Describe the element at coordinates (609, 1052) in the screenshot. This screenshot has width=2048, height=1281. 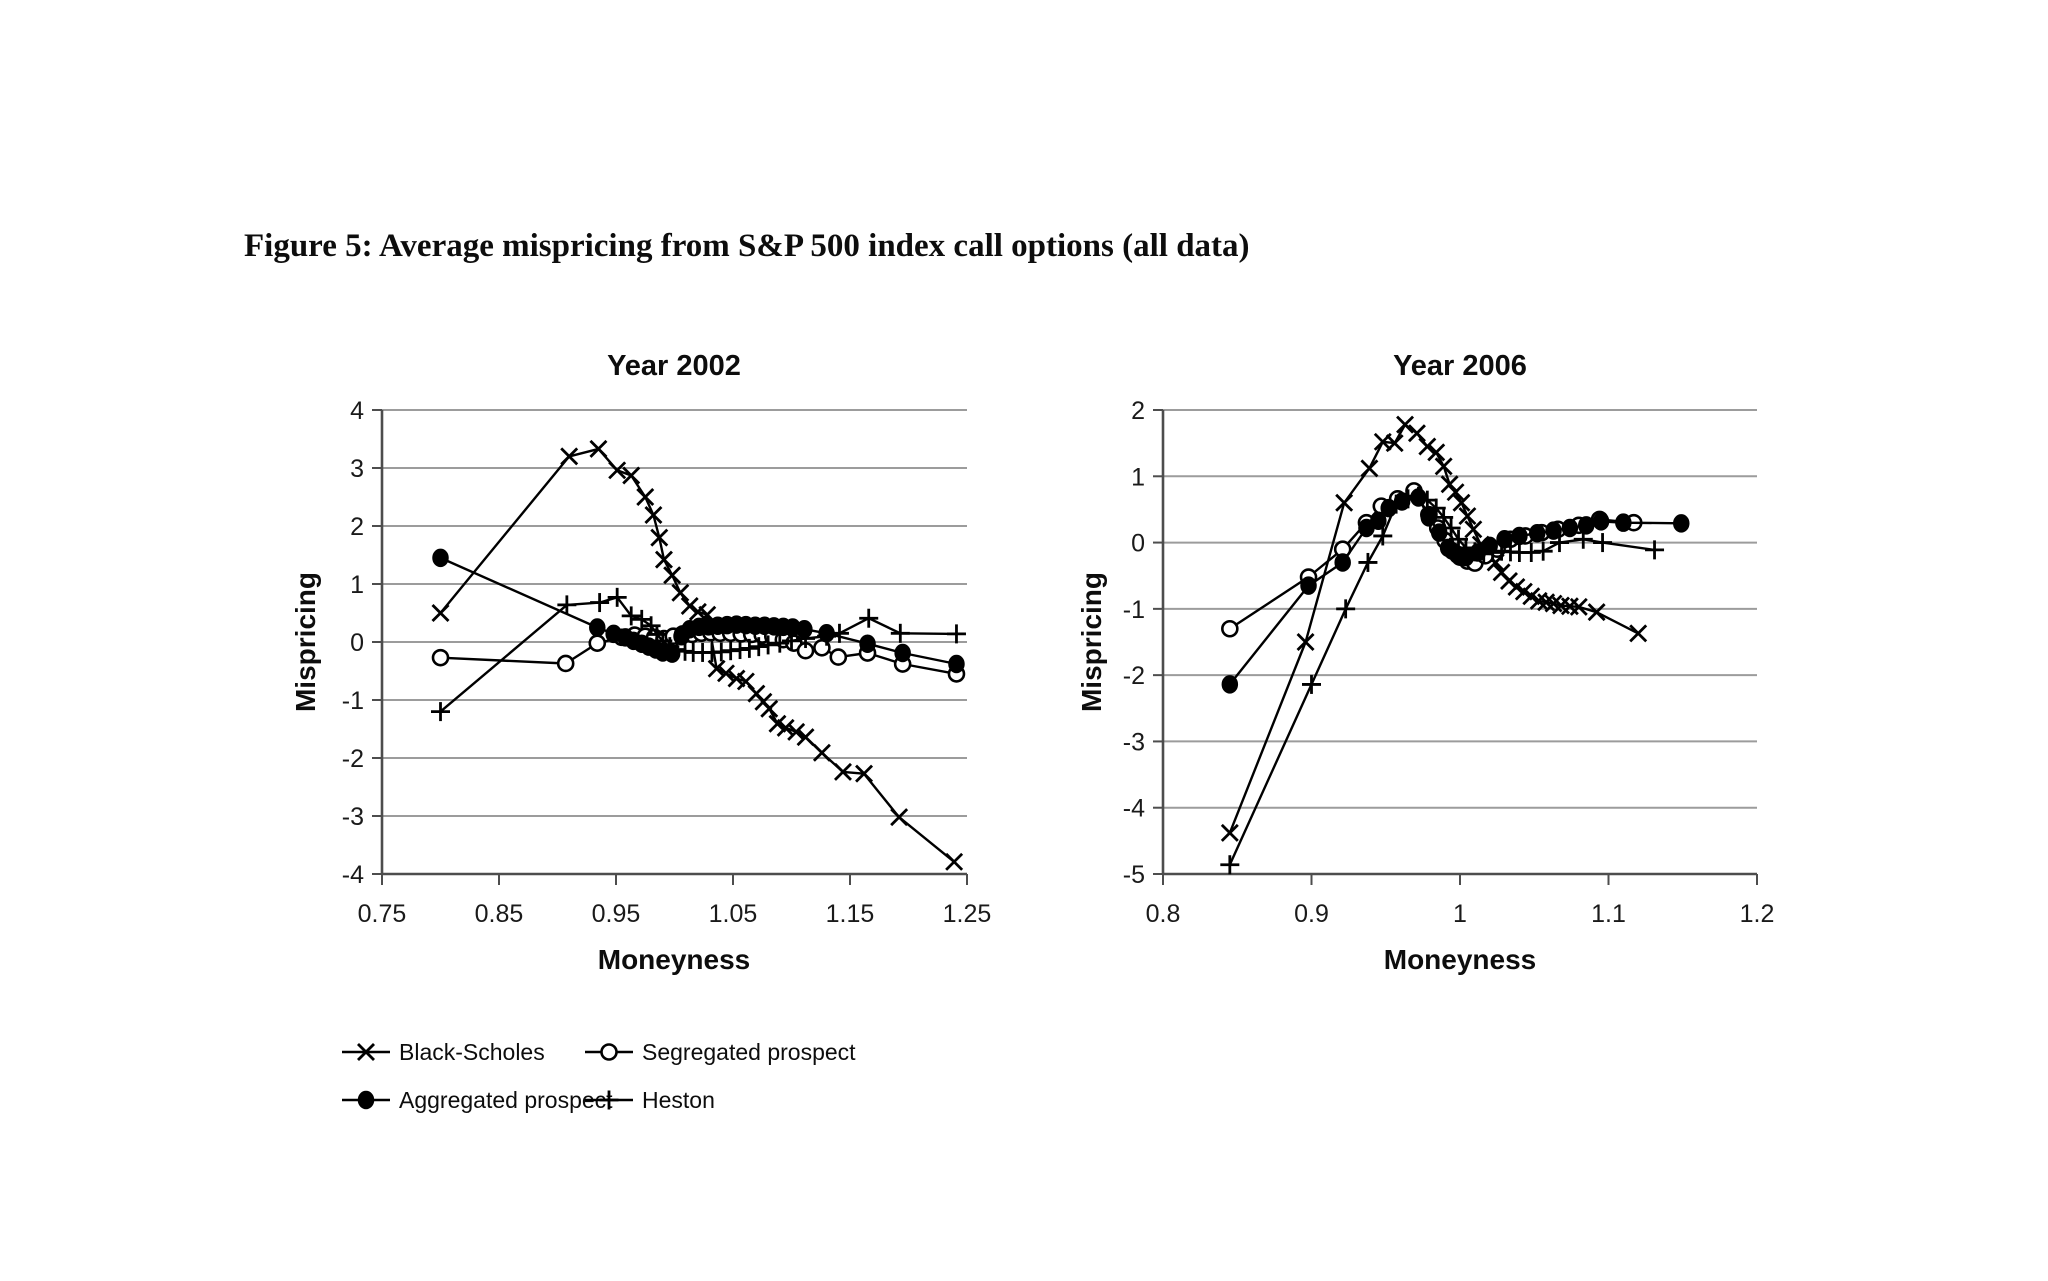
I see `open-circle-marker-icon` at that location.